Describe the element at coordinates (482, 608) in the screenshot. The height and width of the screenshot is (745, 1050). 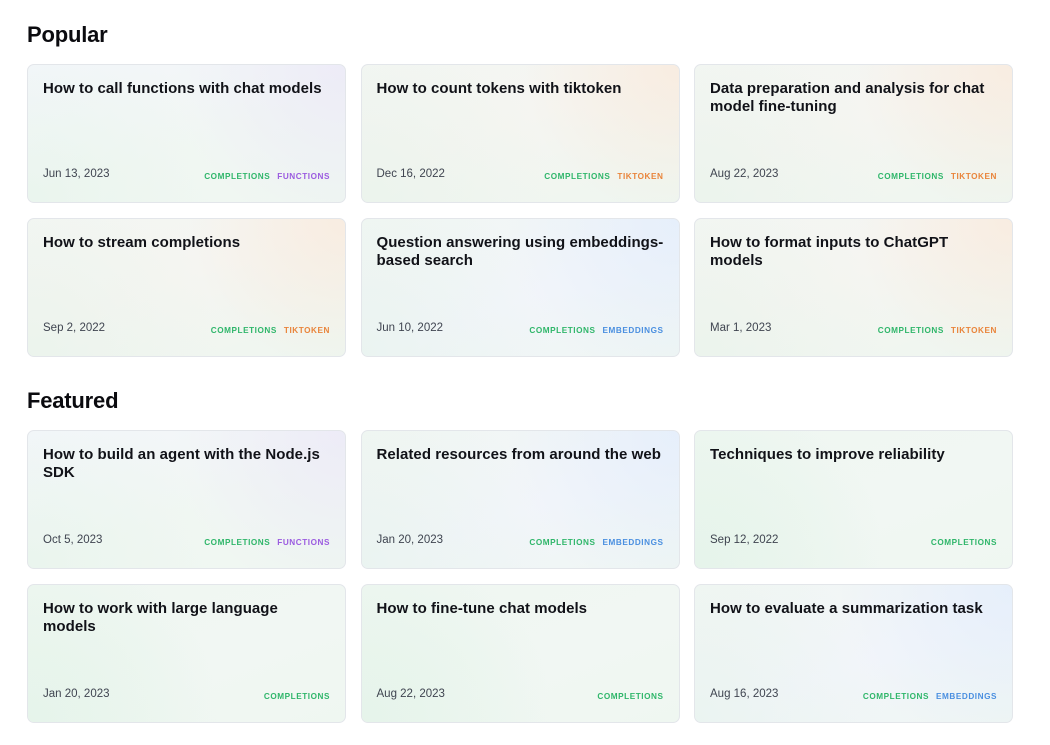
I see `card-title: How to fine-tune chat models` at that location.